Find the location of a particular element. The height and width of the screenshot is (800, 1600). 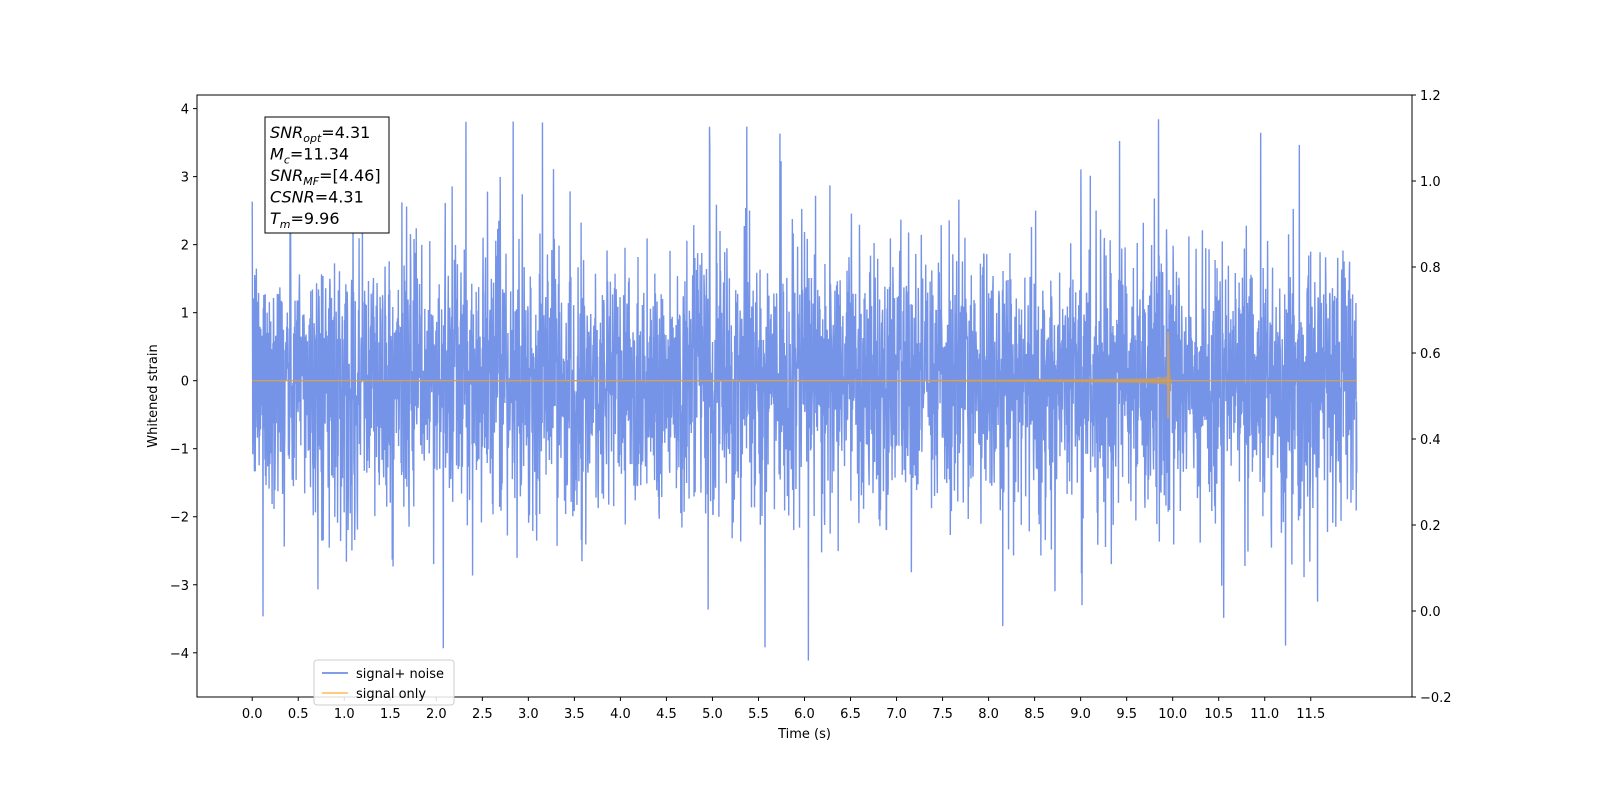

y-tick-label: 1 is located at coordinates (185, 314).